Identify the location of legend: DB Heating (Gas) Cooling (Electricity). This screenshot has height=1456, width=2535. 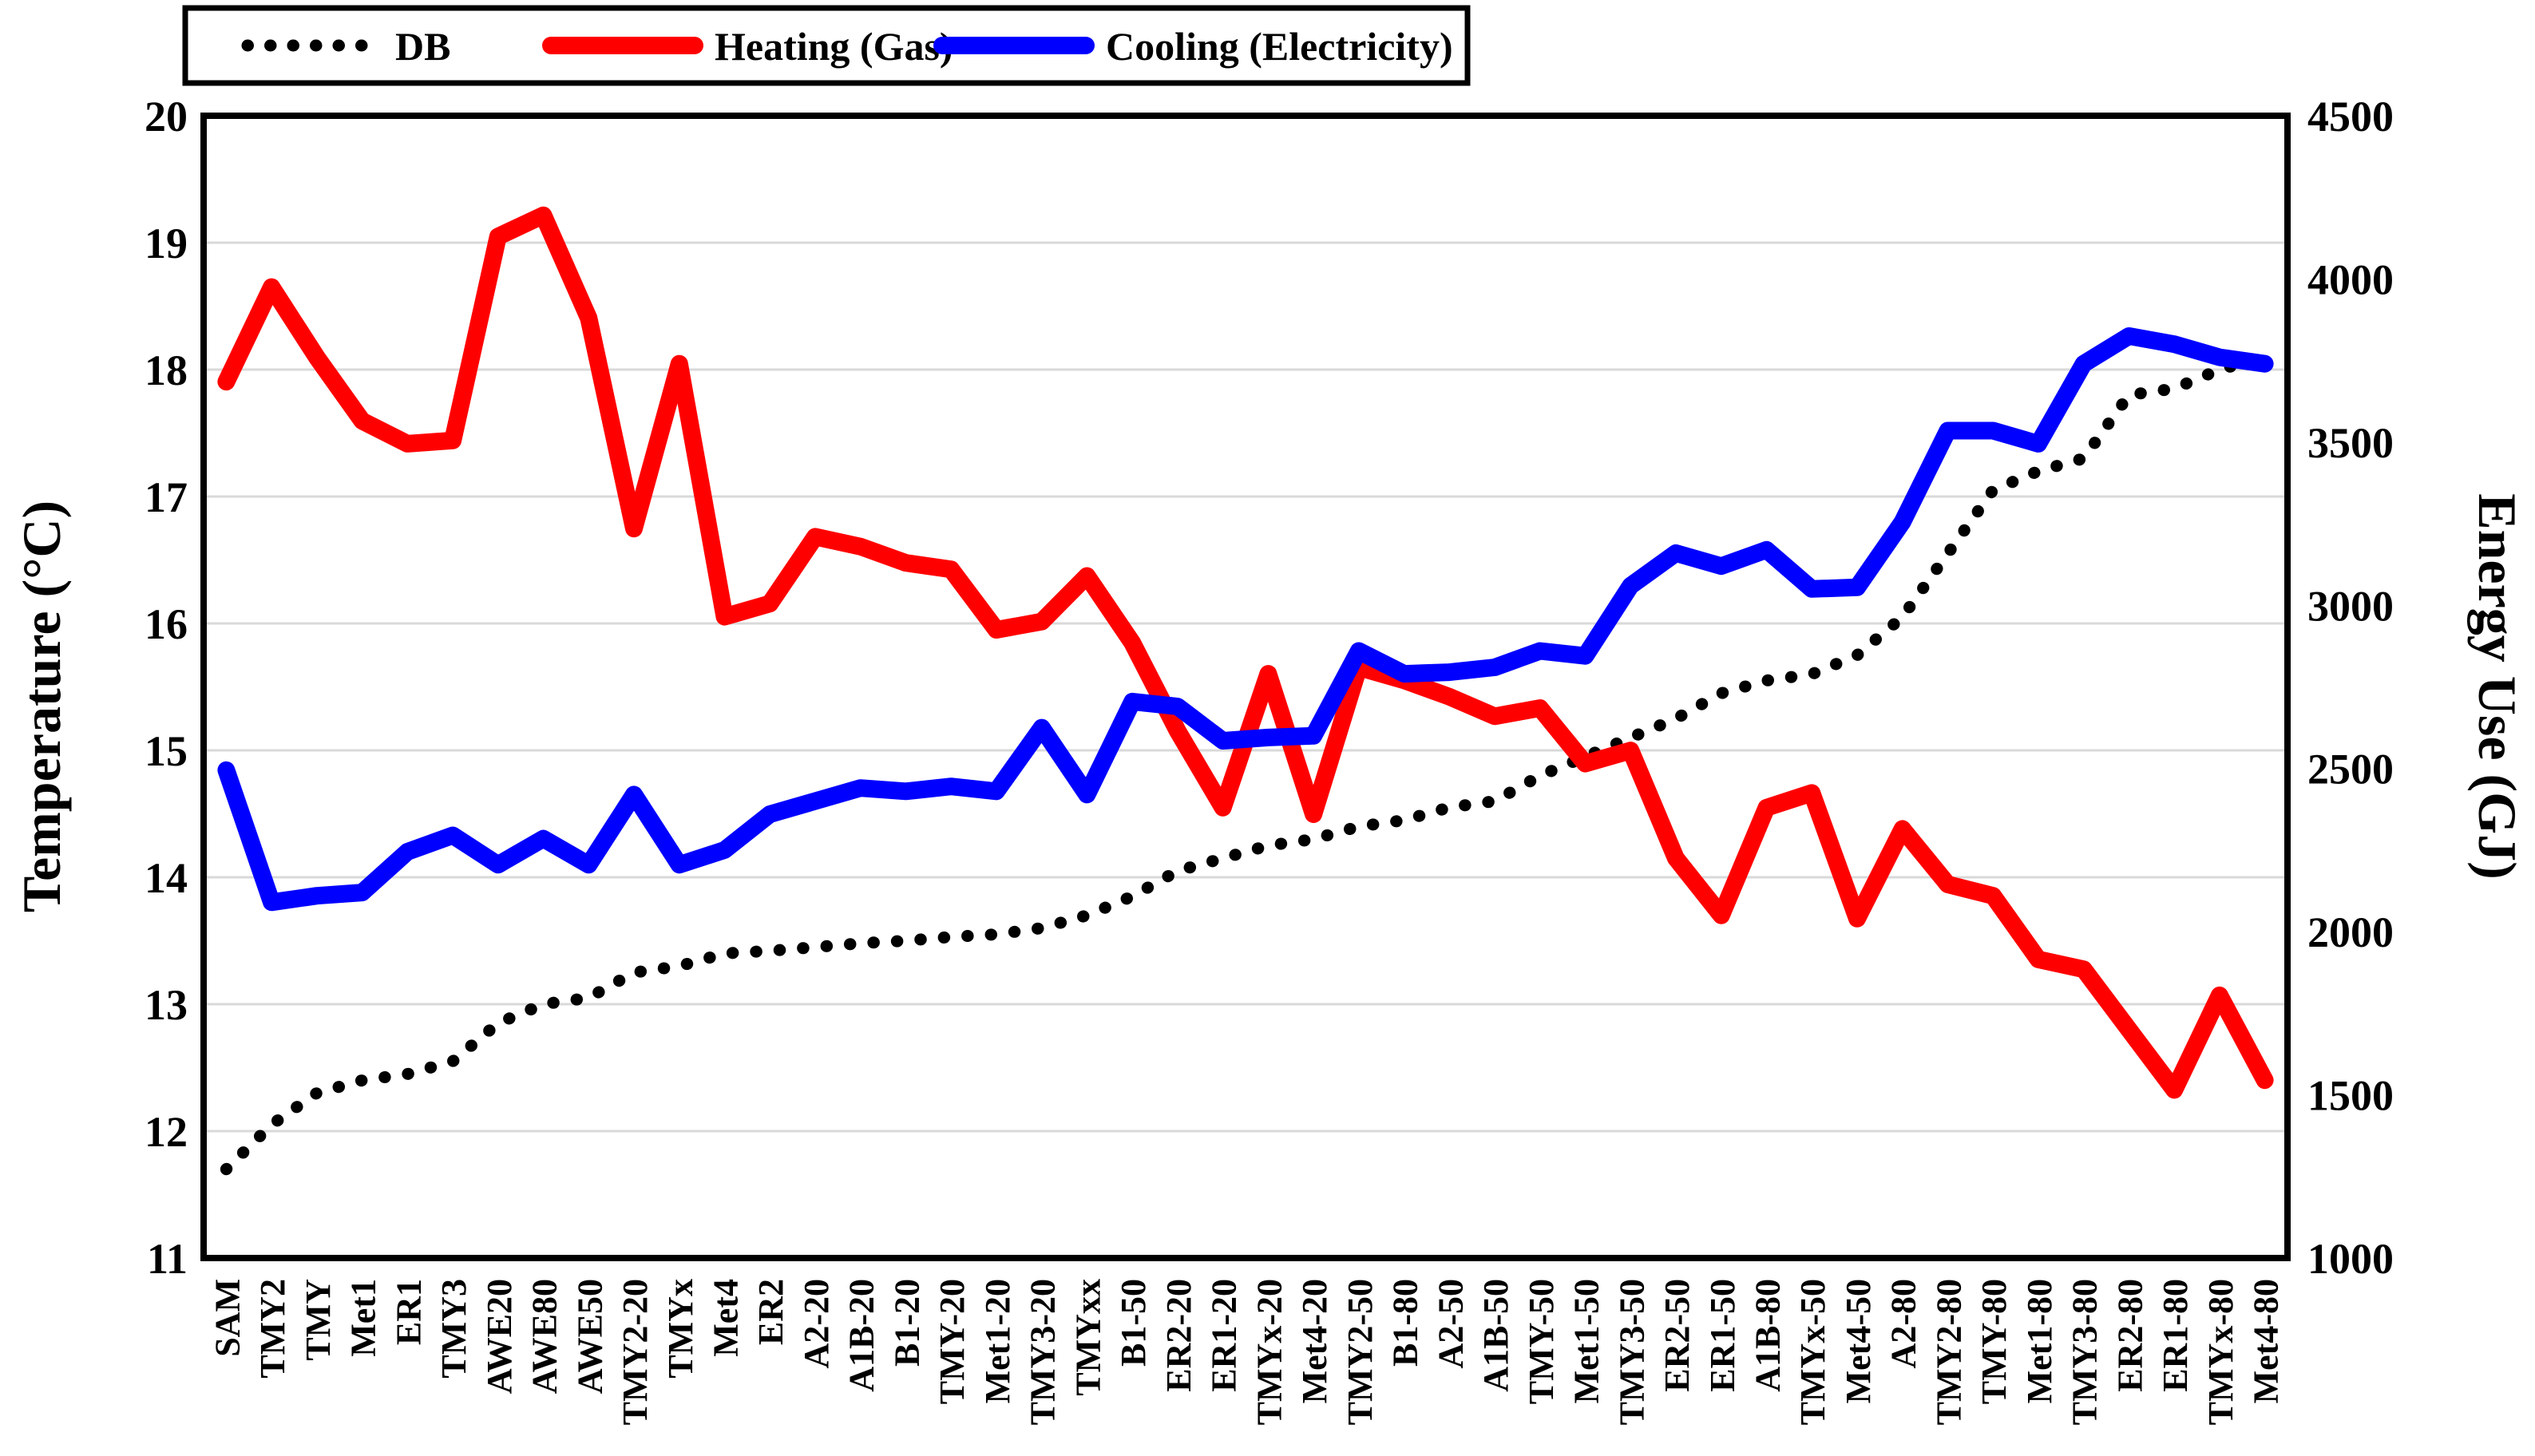
(826, 45).